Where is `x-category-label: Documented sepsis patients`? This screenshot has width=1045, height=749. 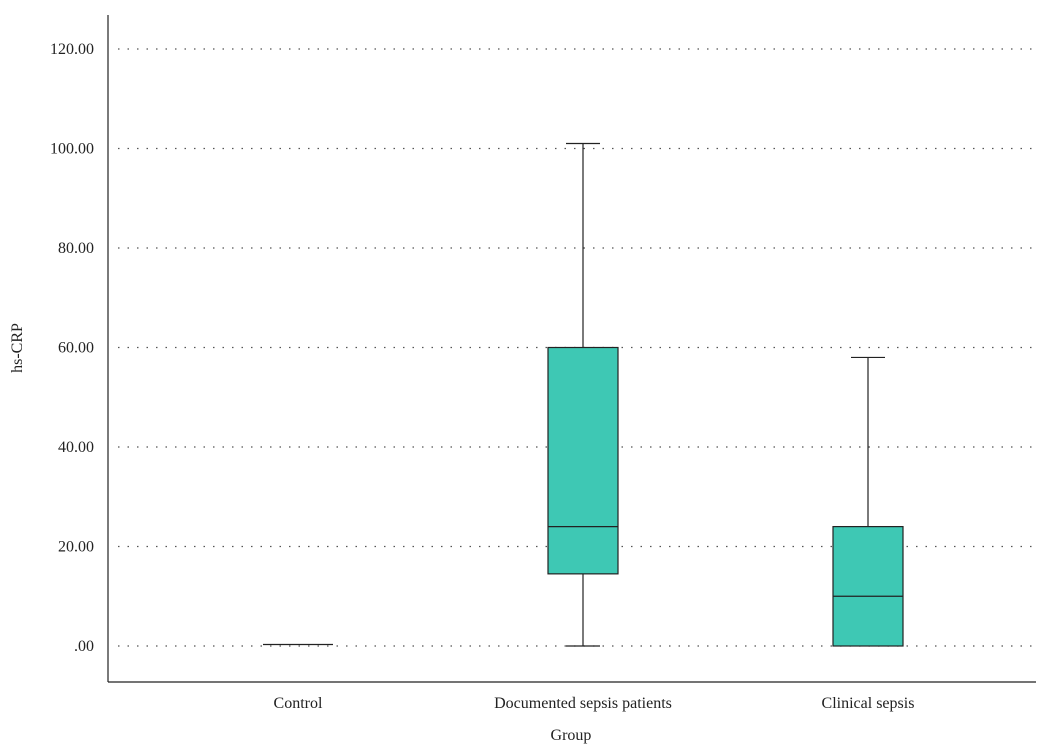
x-category-label: Documented sepsis patients is located at coordinates (583, 703).